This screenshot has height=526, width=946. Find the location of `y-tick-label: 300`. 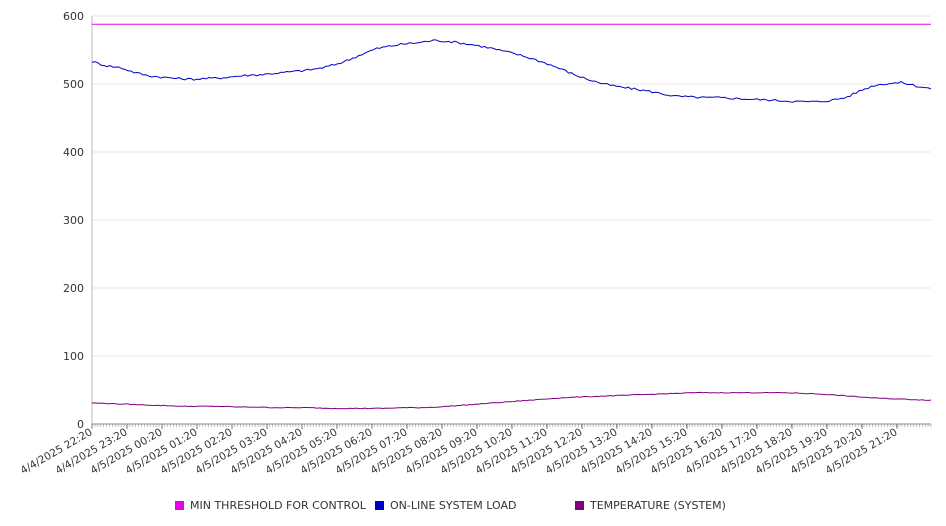

y-tick-label: 300 is located at coordinates (73, 220).